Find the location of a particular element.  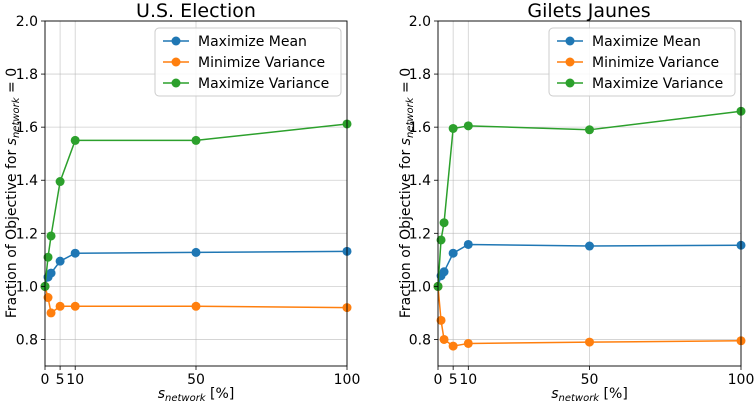

chart-title: Gilets Jaunes is located at coordinates (588, 11).